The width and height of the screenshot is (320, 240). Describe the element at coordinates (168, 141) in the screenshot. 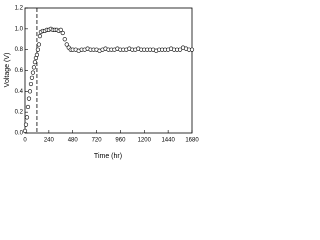

I see `x-tick-label: 1440` at that location.